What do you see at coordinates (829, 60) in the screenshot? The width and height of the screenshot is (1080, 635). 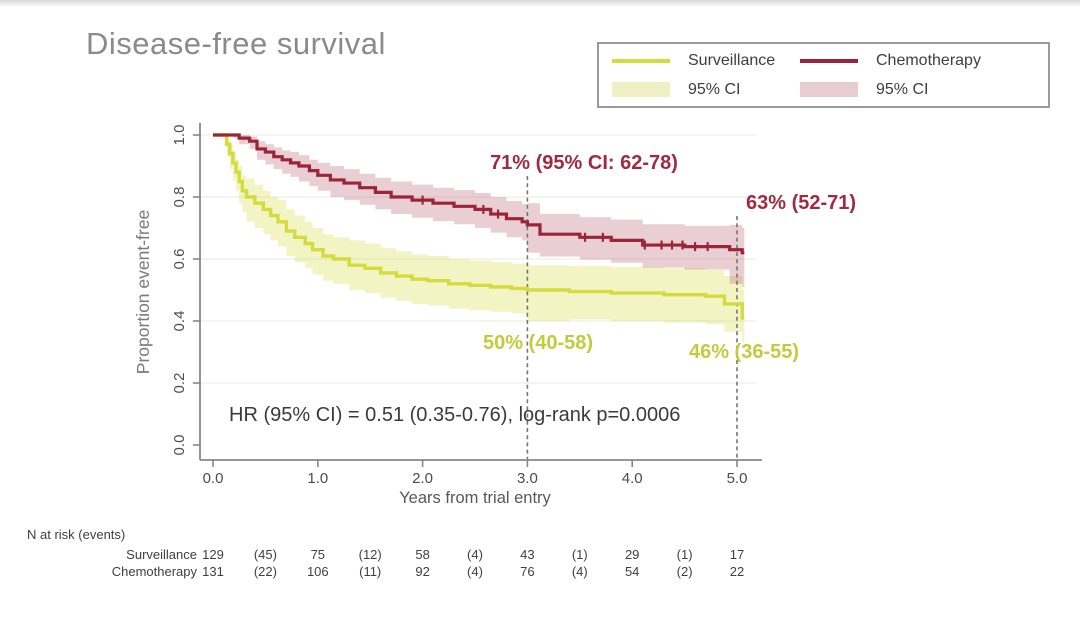 I see `chemotherapy-line-swatch` at bounding box center [829, 60].